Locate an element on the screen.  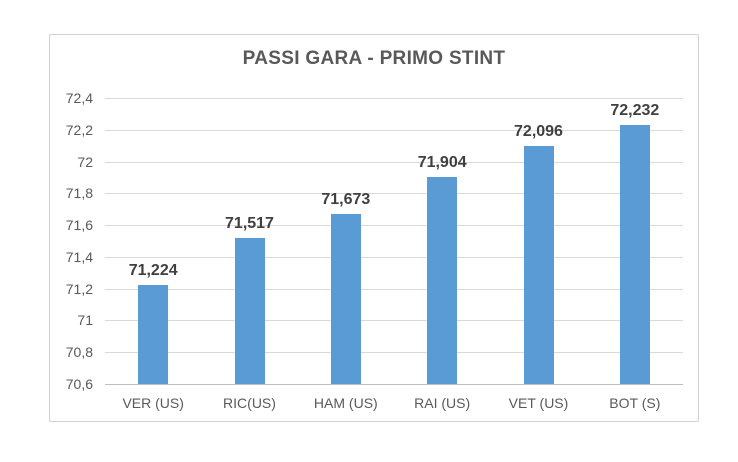
x-axis-category-label: RAI (US) is located at coordinates (442, 403).